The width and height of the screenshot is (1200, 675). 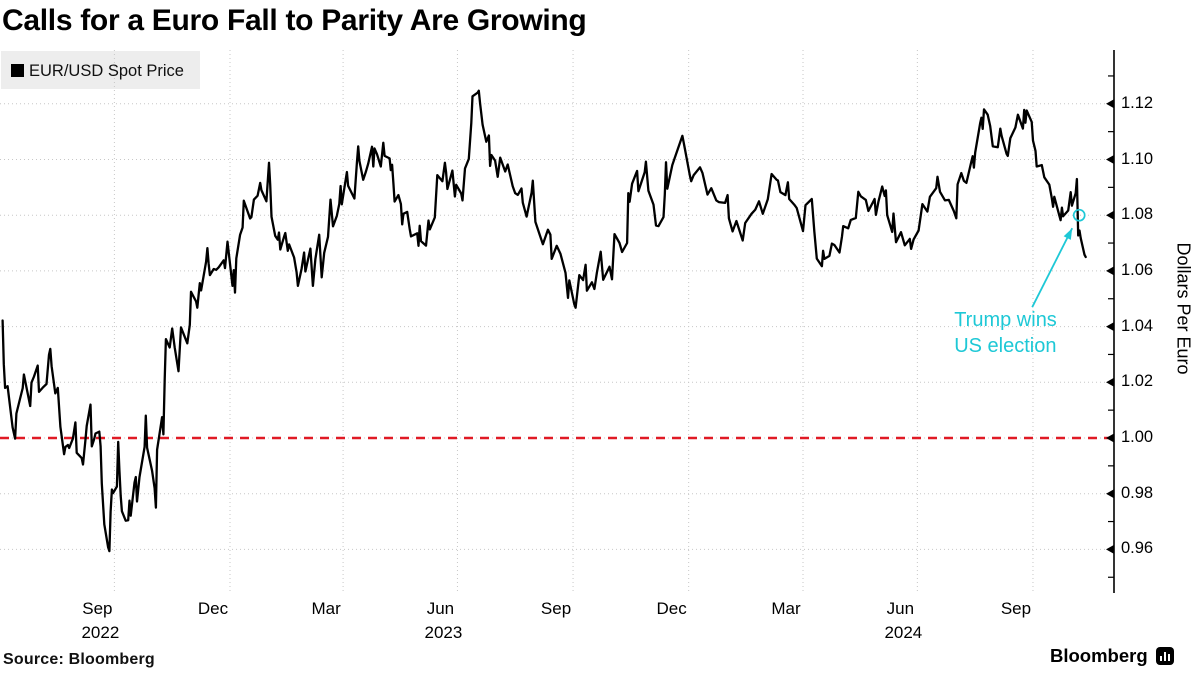 What do you see at coordinates (1137, 381) in the screenshot?
I see `y-axis-tick-label: 1.02` at bounding box center [1137, 381].